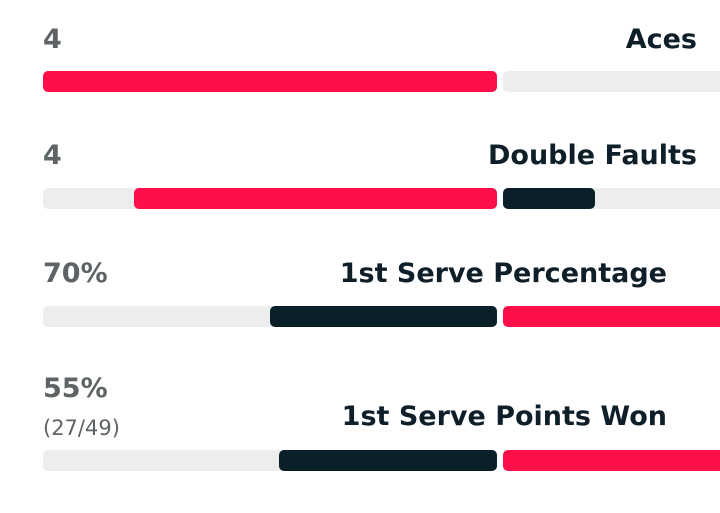  Describe the element at coordinates (75, 388) in the screenshot. I see `home-value: 55%` at that location.